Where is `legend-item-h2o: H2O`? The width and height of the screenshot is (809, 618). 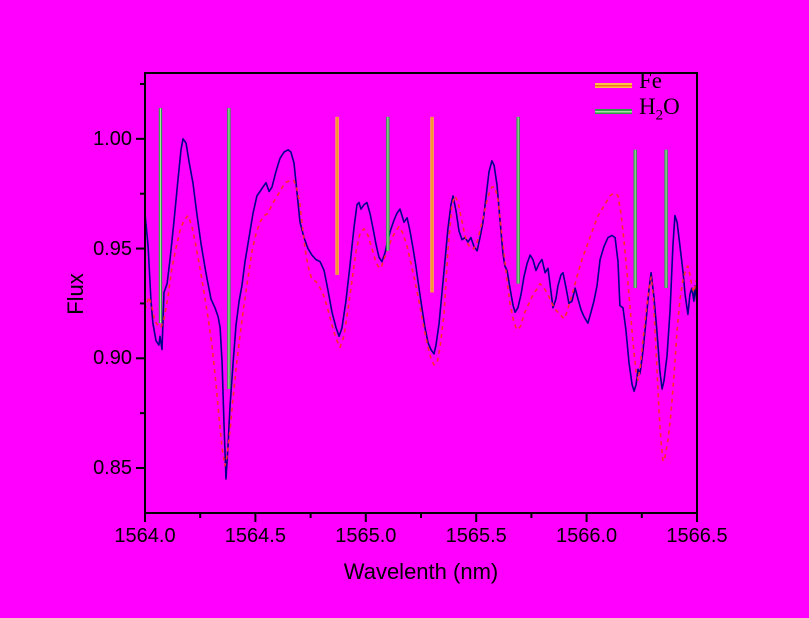 legend-item-h2o: H2O is located at coordinates (660, 109).